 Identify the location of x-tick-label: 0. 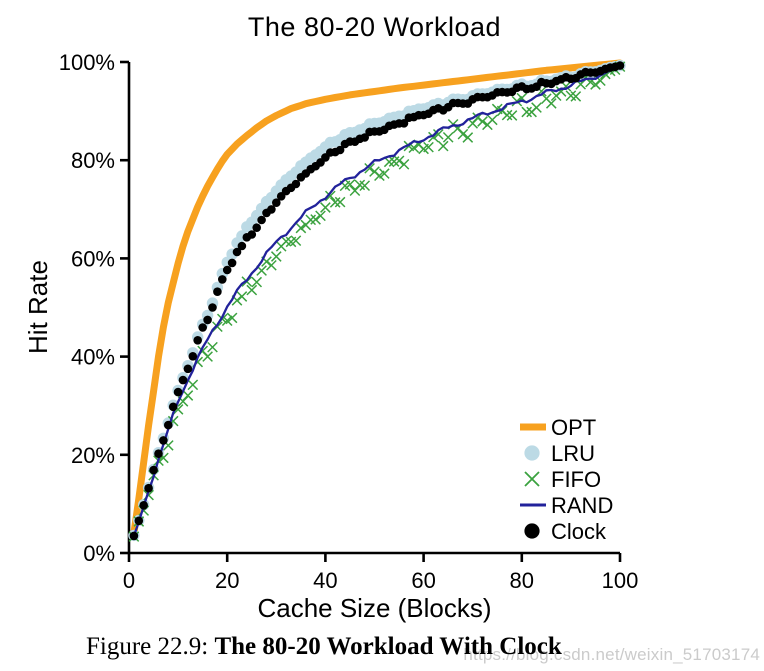
(129, 580).